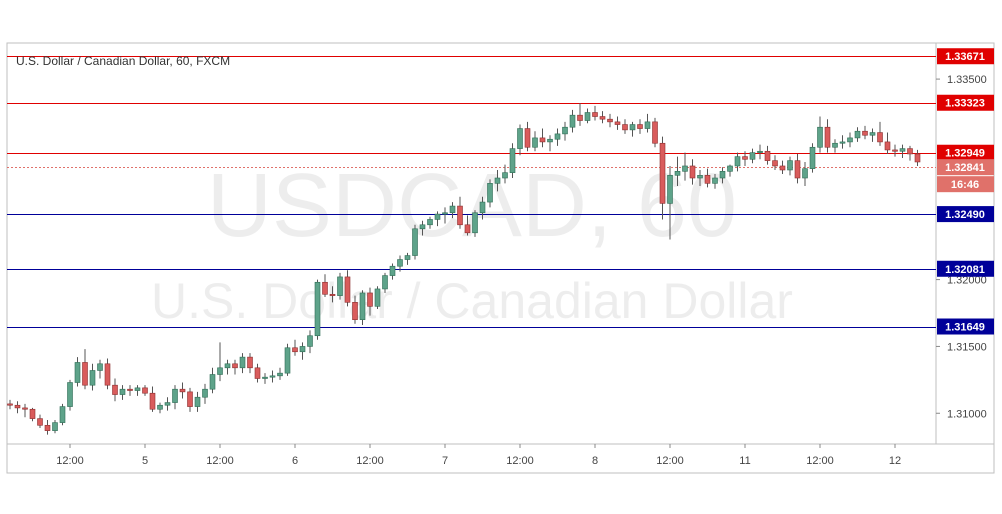  What do you see at coordinates (145, 461) in the screenshot?
I see `time-tick-label: 5` at bounding box center [145, 461].